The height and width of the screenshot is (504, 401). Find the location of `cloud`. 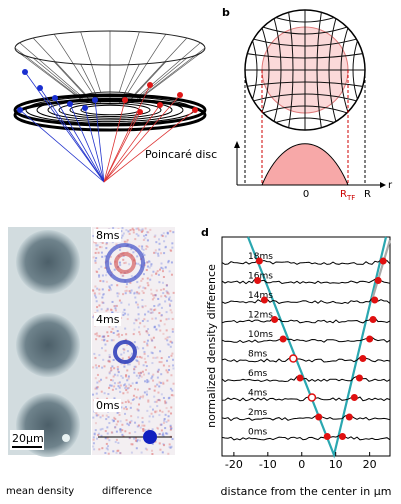

cloud is located at coordinates (48, 345).